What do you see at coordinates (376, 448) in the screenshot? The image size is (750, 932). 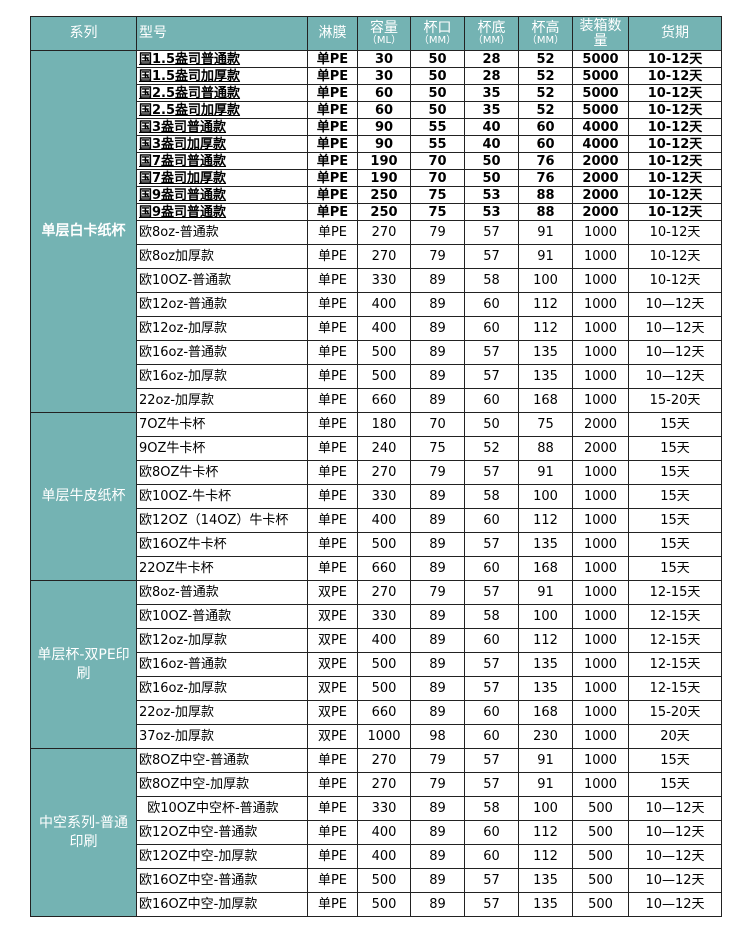 I see `table-row: 9OZ牛卡杯 单PE 240 75 52 88 2000 15天` at bounding box center [376, 448].